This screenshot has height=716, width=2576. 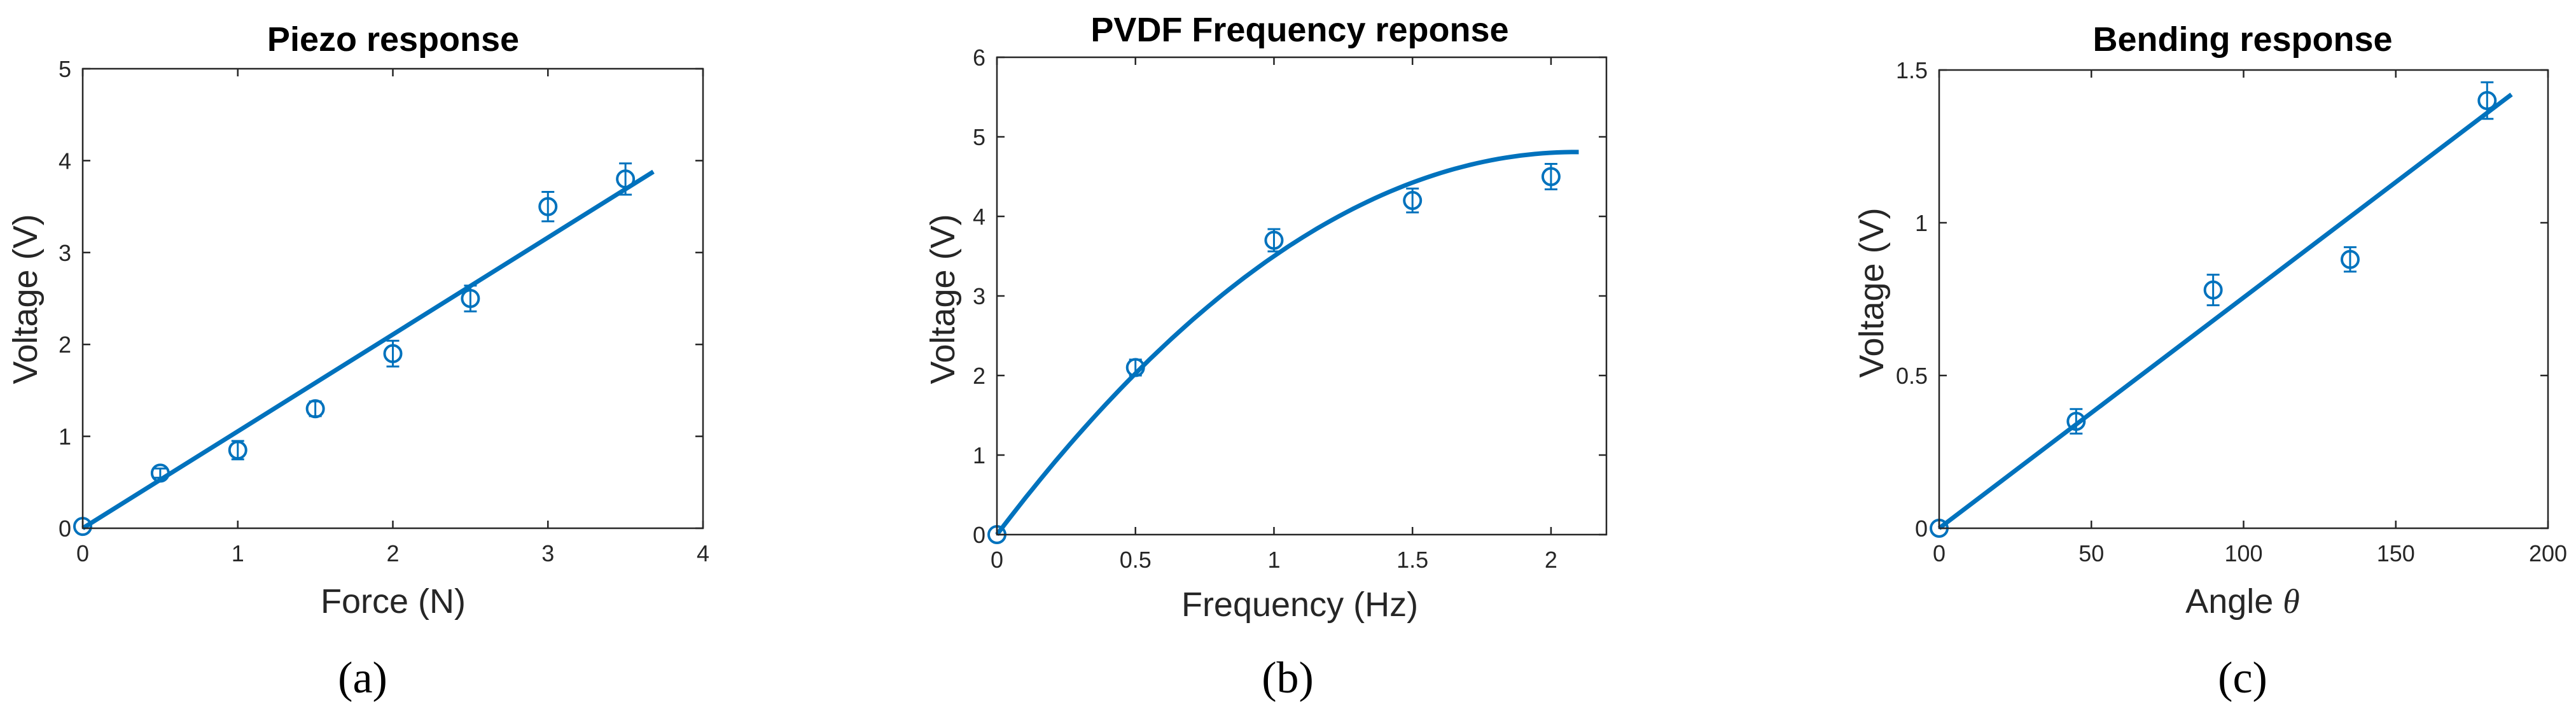 I want to click on y-tick-label: 0.5, so click(x=1912, y=376).